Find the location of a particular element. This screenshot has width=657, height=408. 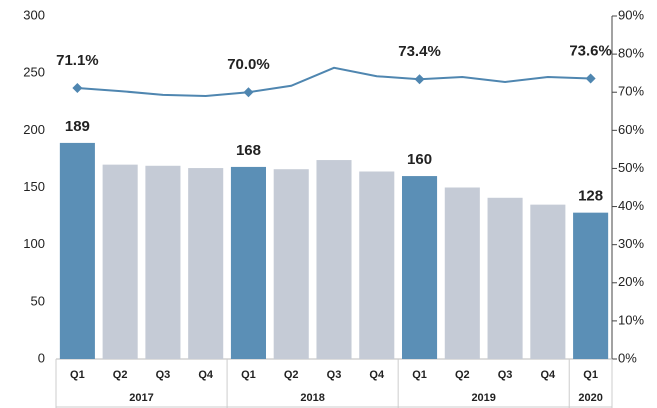

y2-tick-label: 70% is located at coordinates (631, 91).